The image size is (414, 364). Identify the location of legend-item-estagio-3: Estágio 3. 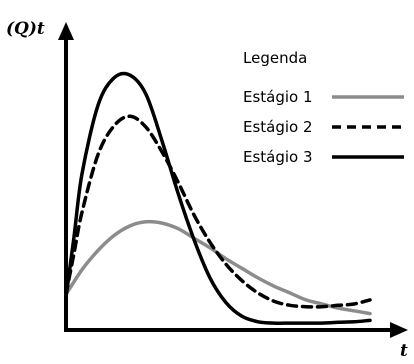
(323, 157).